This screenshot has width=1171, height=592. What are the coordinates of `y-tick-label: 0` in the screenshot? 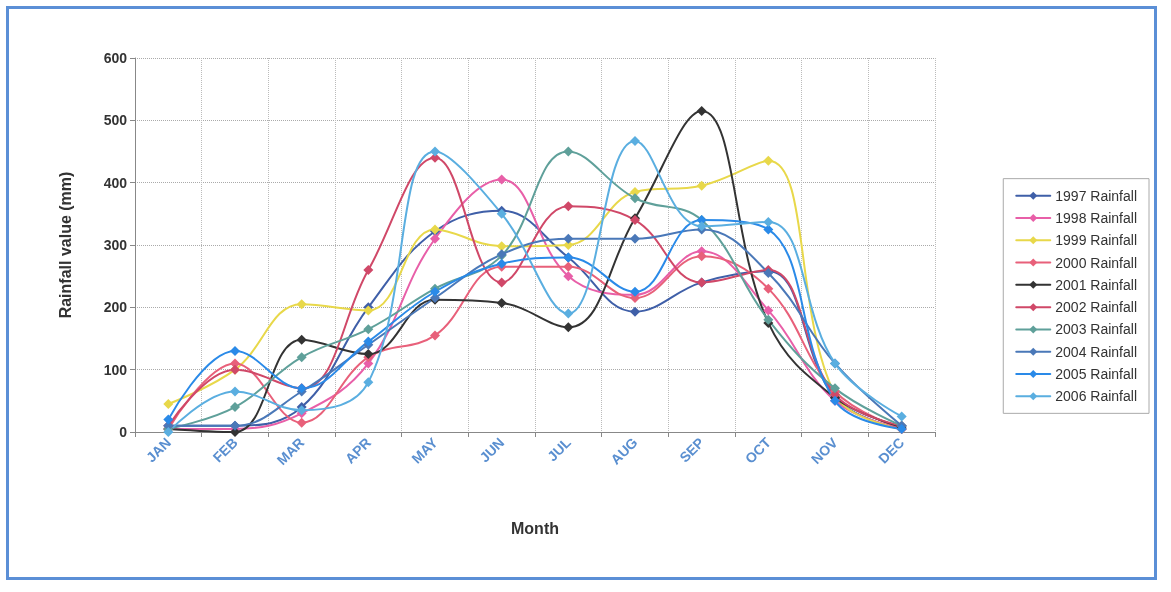 It's located at (123, 432).